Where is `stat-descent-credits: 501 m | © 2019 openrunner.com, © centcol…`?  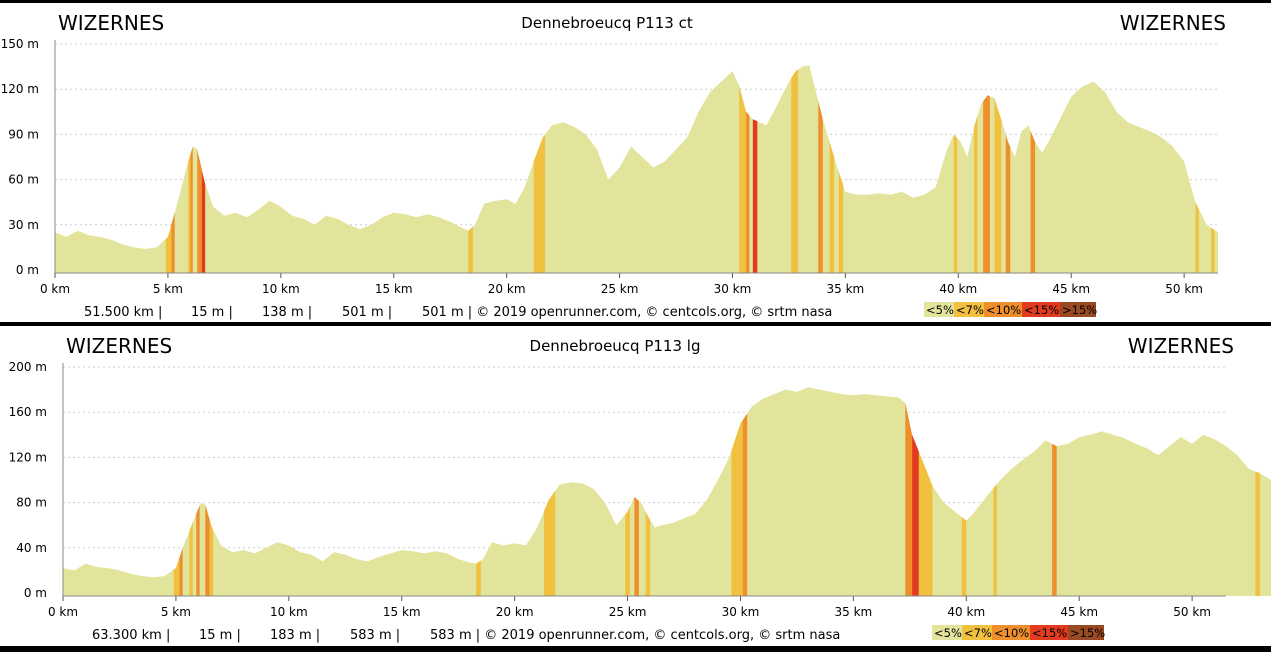 stat-descent-credits: 501 m | © 2019 openrunner.com, © centcol… is located at coordinates (627, 312).